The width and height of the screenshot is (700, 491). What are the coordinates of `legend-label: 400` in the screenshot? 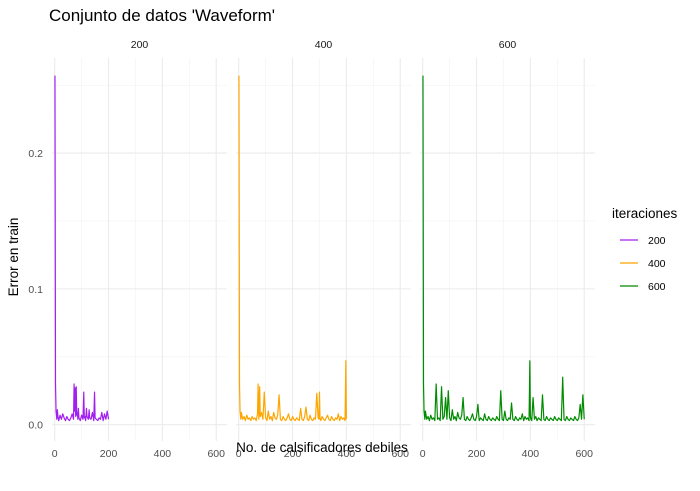 It's located at (657, 264).